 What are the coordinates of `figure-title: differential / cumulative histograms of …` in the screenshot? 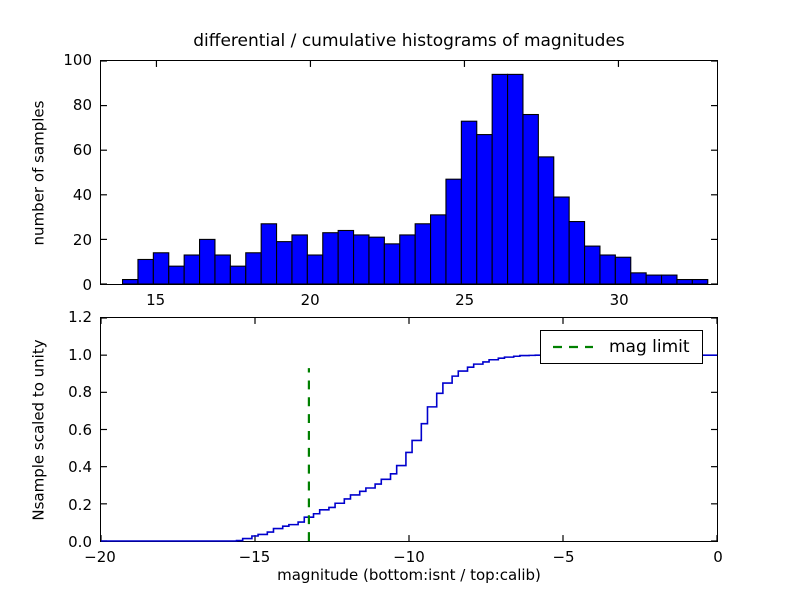 It's located at (409, 41).